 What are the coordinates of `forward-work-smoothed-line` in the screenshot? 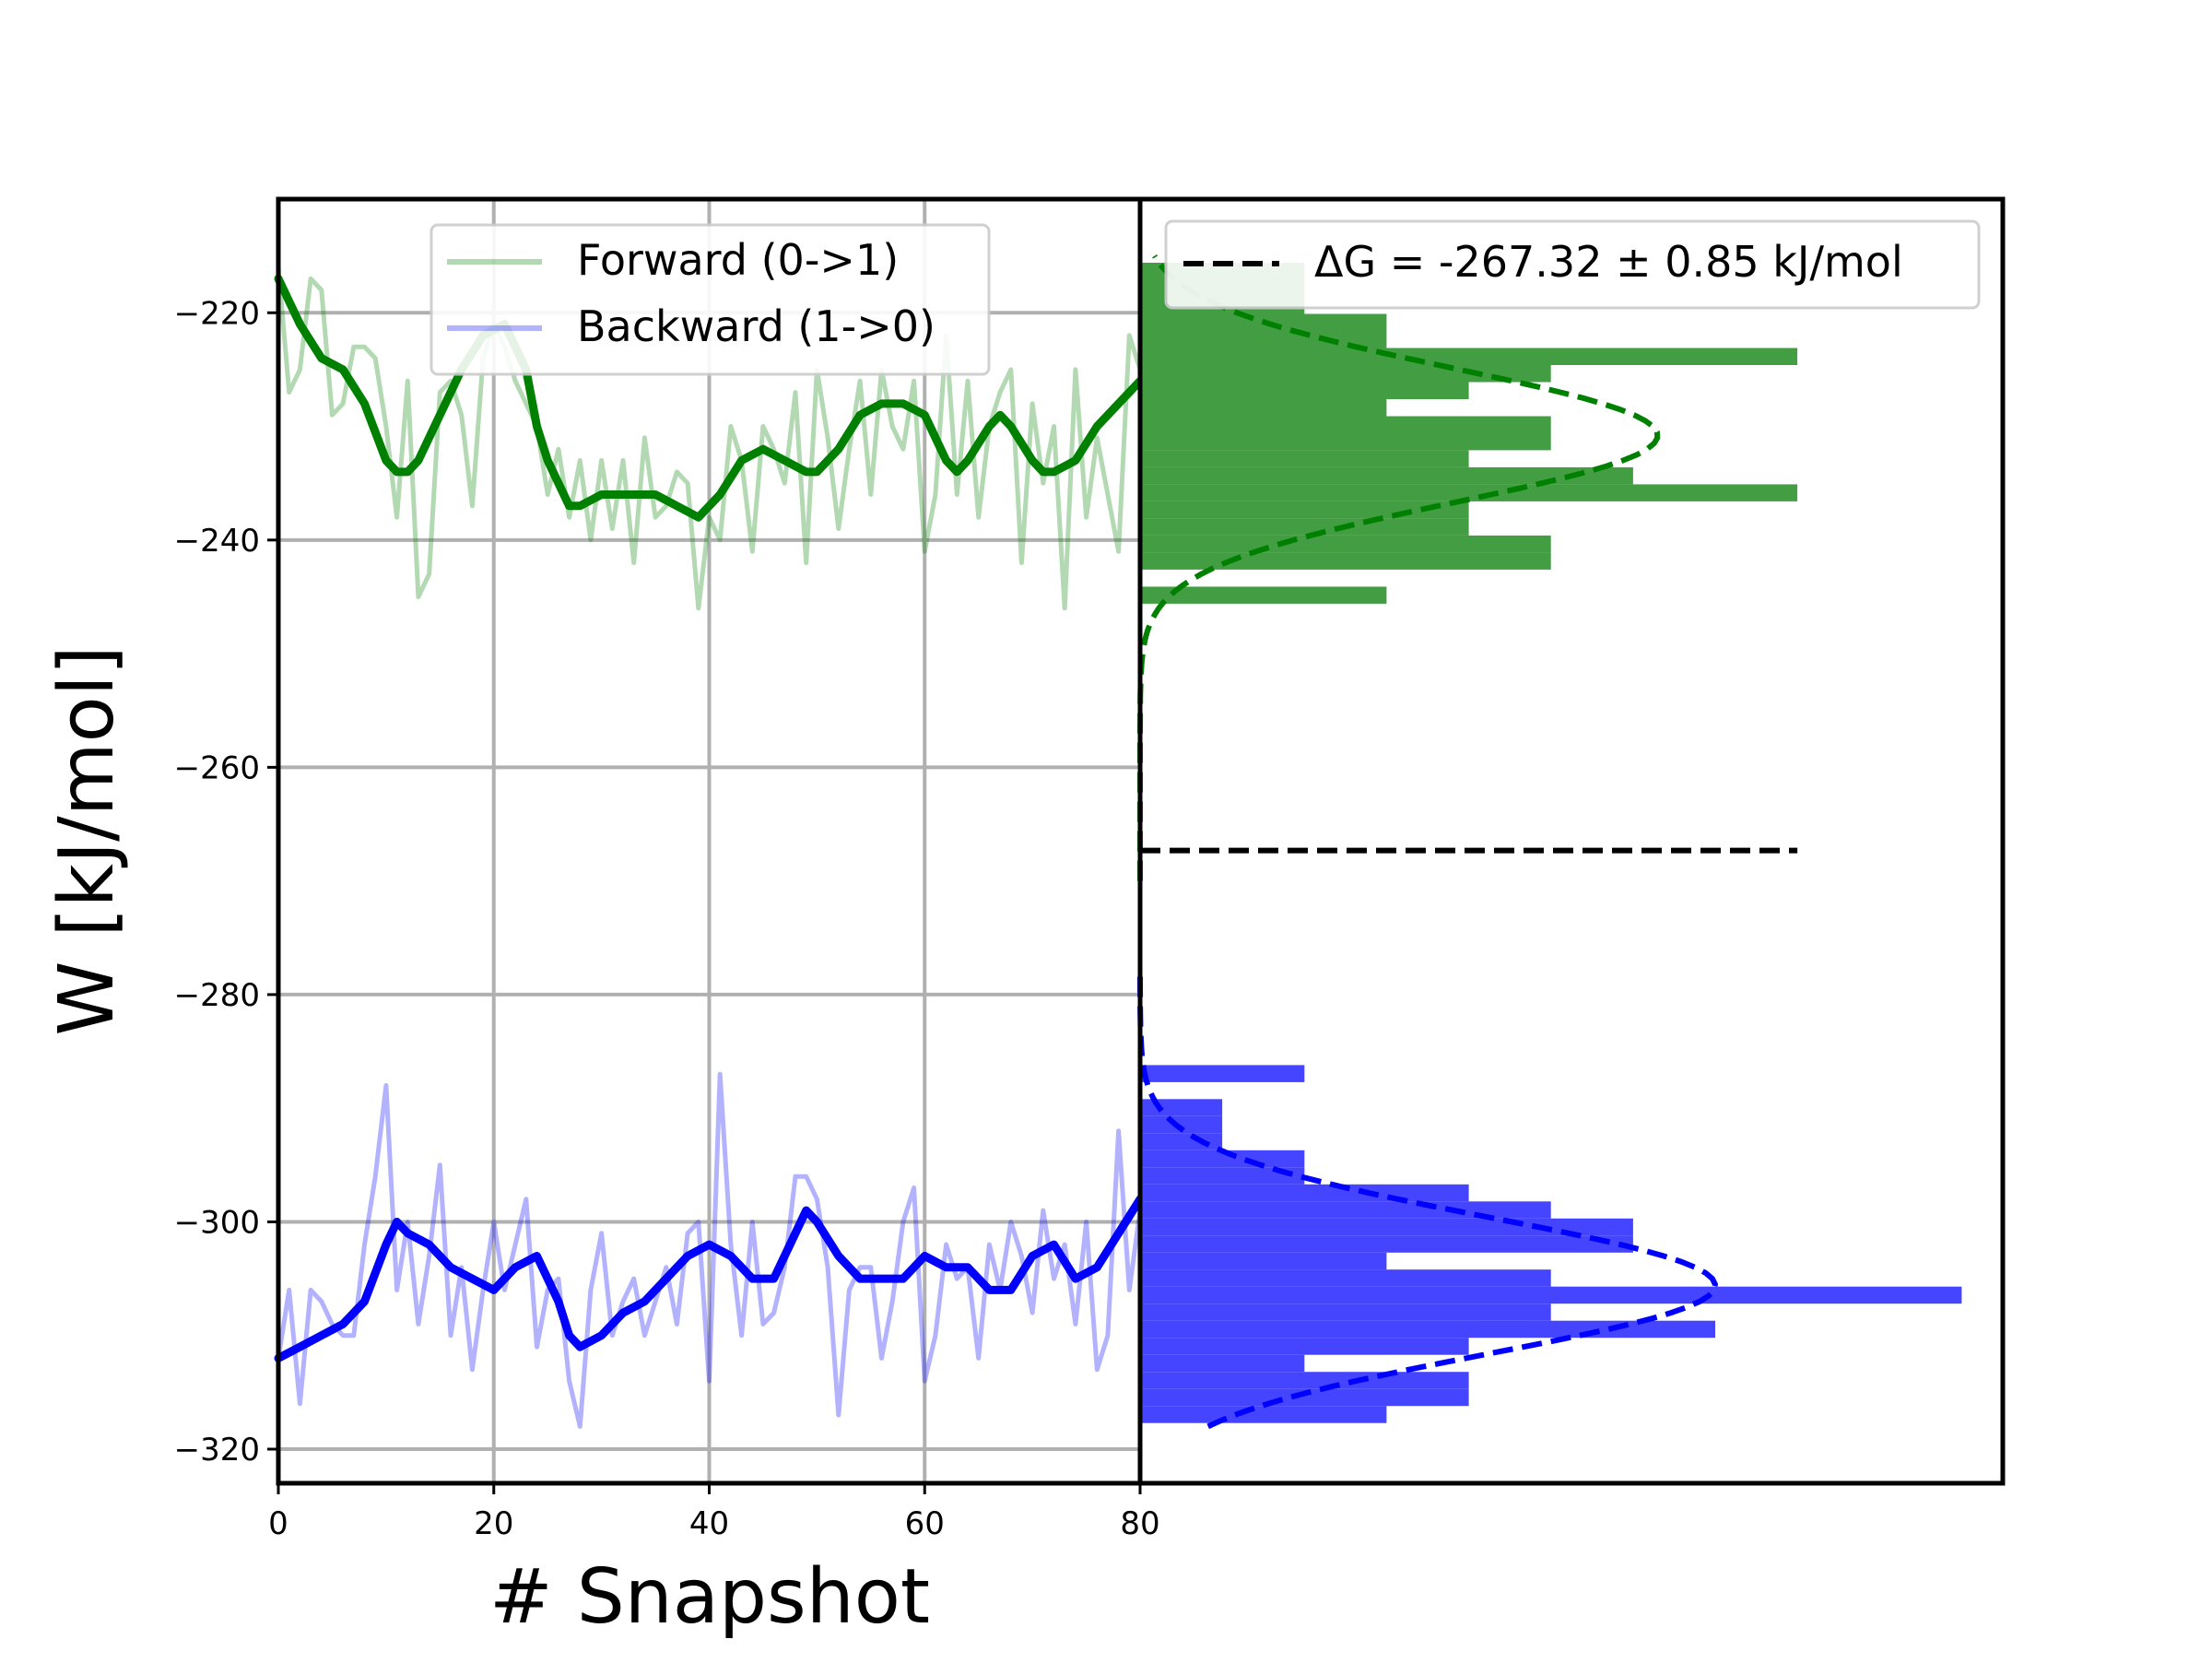 It's located at (709, 398).